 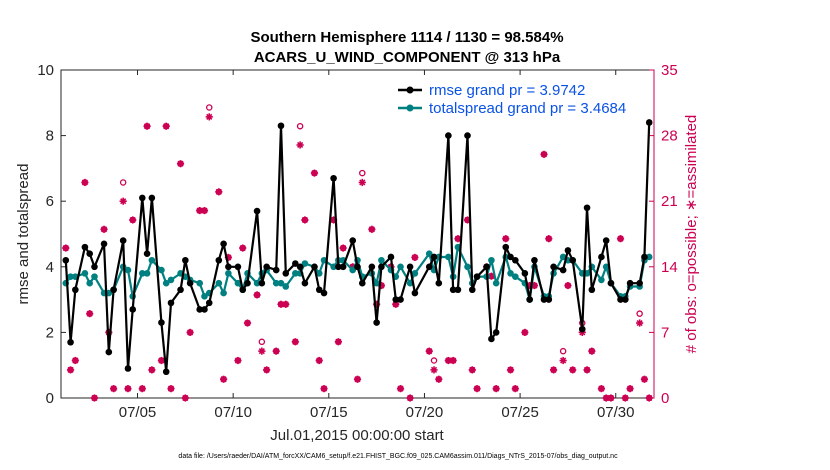 I want to click on x-tick-label: 07/30, so click(x=616, y=412).